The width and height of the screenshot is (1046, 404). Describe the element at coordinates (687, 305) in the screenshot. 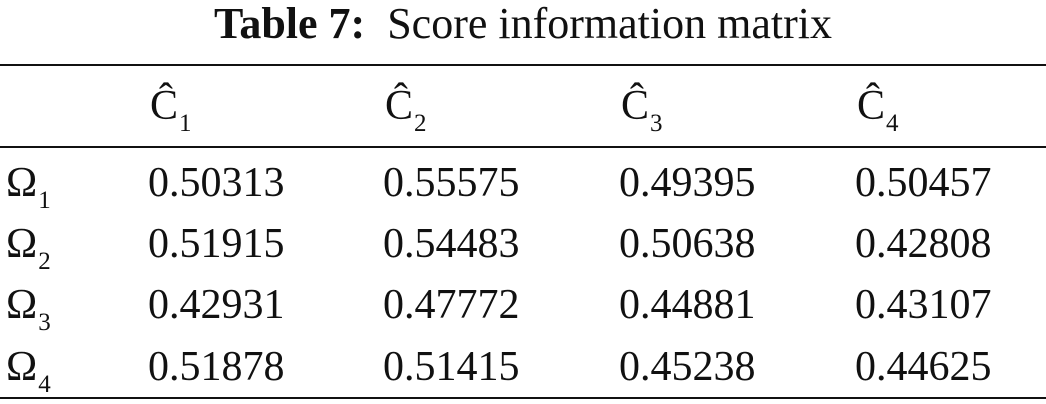

I see `cell-value: 0.44881` at that location.